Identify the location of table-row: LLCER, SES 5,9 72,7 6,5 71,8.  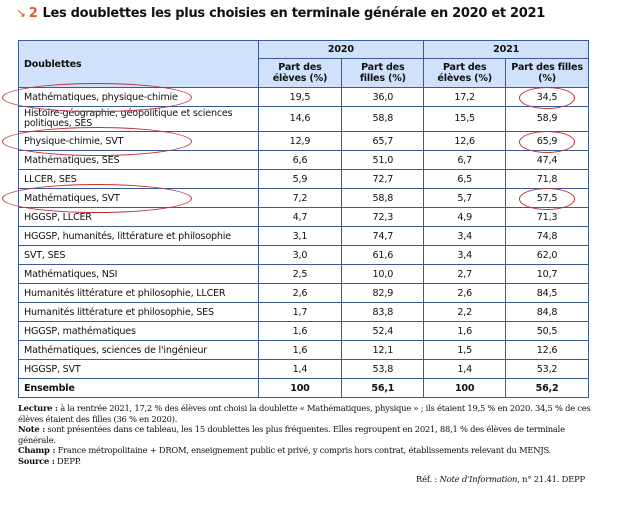
(303, 179).